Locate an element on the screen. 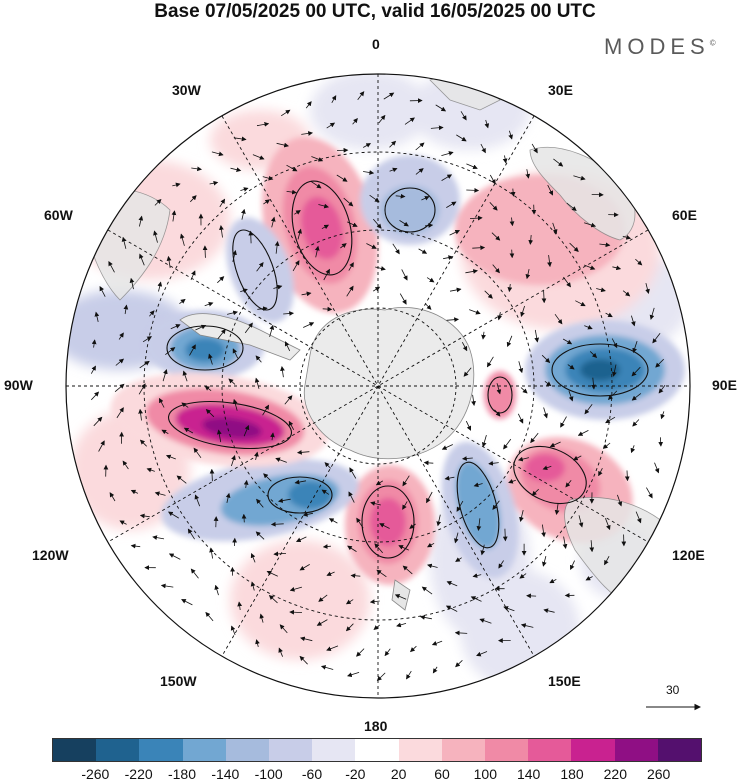 Image resolution: width=750 pixels, height=783 pixels. colorbar-tick-label: -140 is located at coordinates (225, 774).